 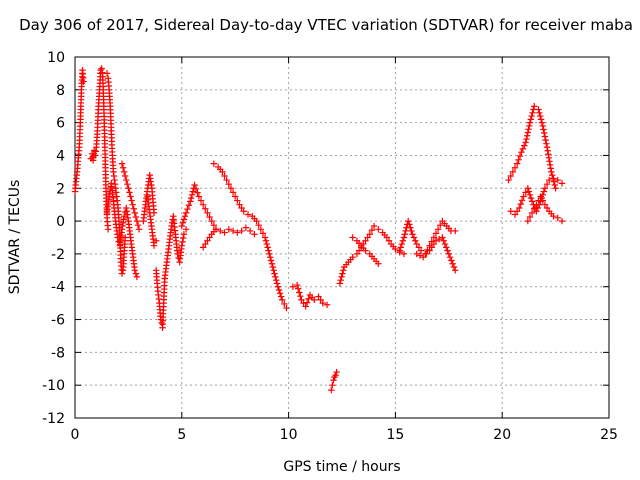 What do you see at coordinates (395, 435) in the screenshot?
I see `x-tick-label: 15` at bounding box center [395, 435].